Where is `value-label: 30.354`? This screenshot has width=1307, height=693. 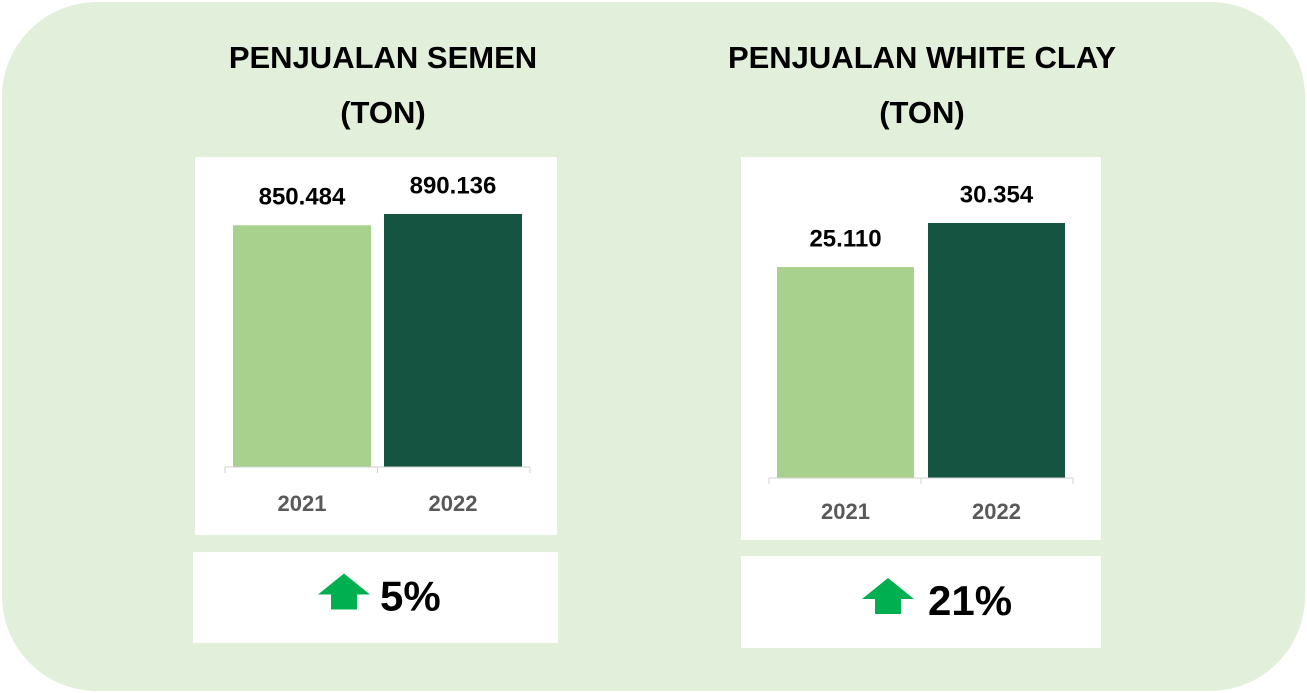
value-label: 30.354 is located at coordinates (997, 194).